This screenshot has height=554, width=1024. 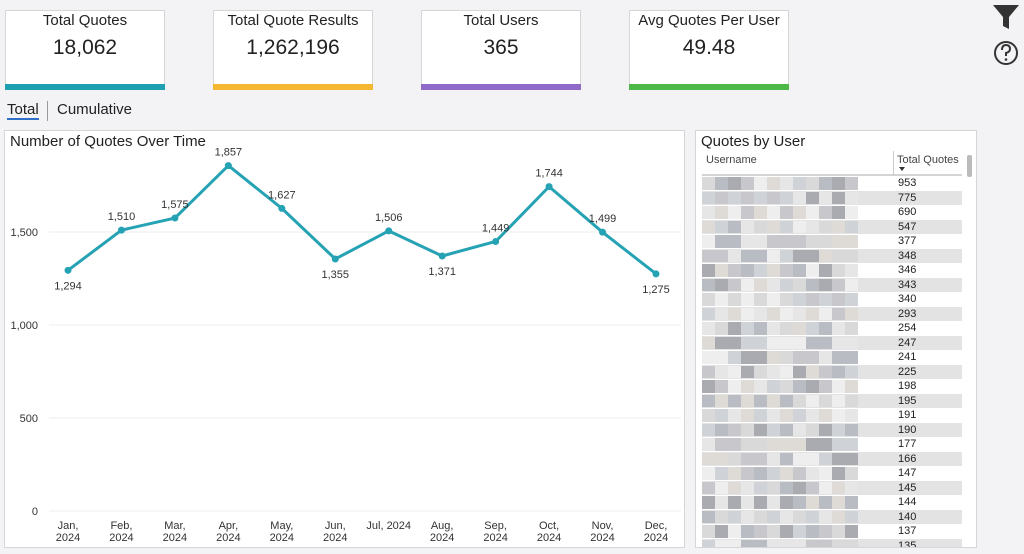 I want to click on table-row: 195, so click(x=832, y=400).